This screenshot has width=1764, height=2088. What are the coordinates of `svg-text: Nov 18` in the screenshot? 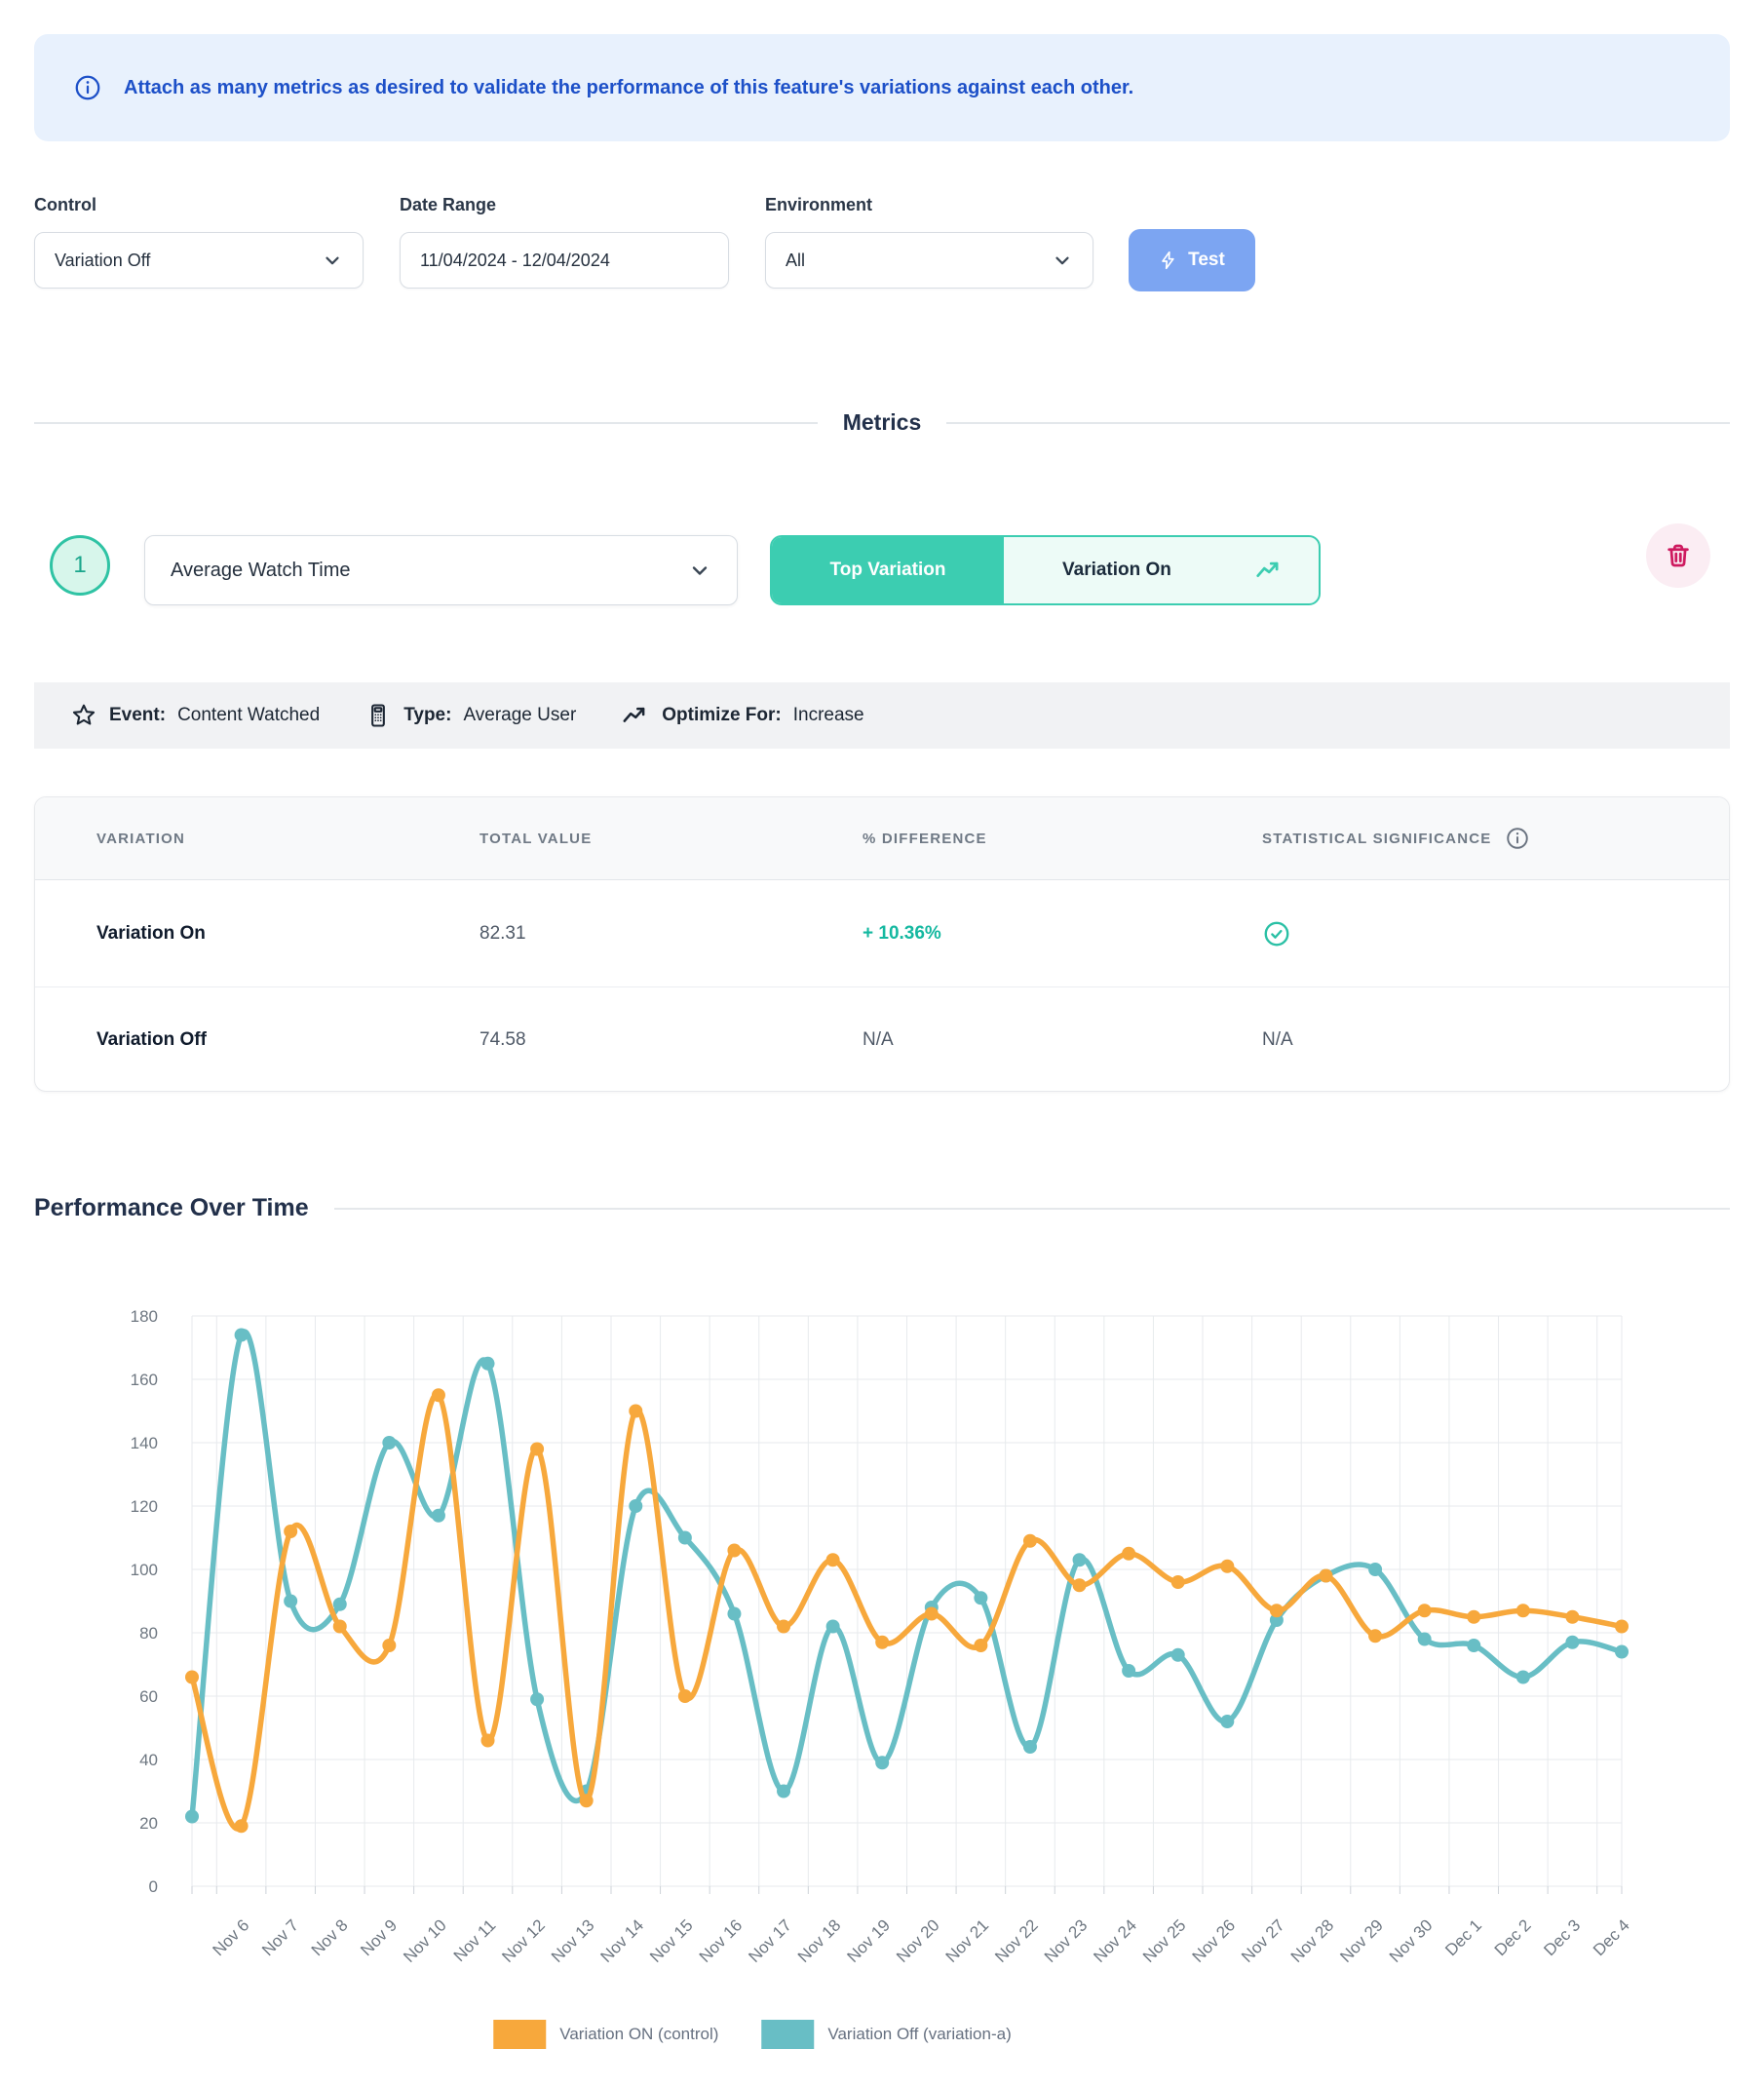 It's located at (820, 1941).